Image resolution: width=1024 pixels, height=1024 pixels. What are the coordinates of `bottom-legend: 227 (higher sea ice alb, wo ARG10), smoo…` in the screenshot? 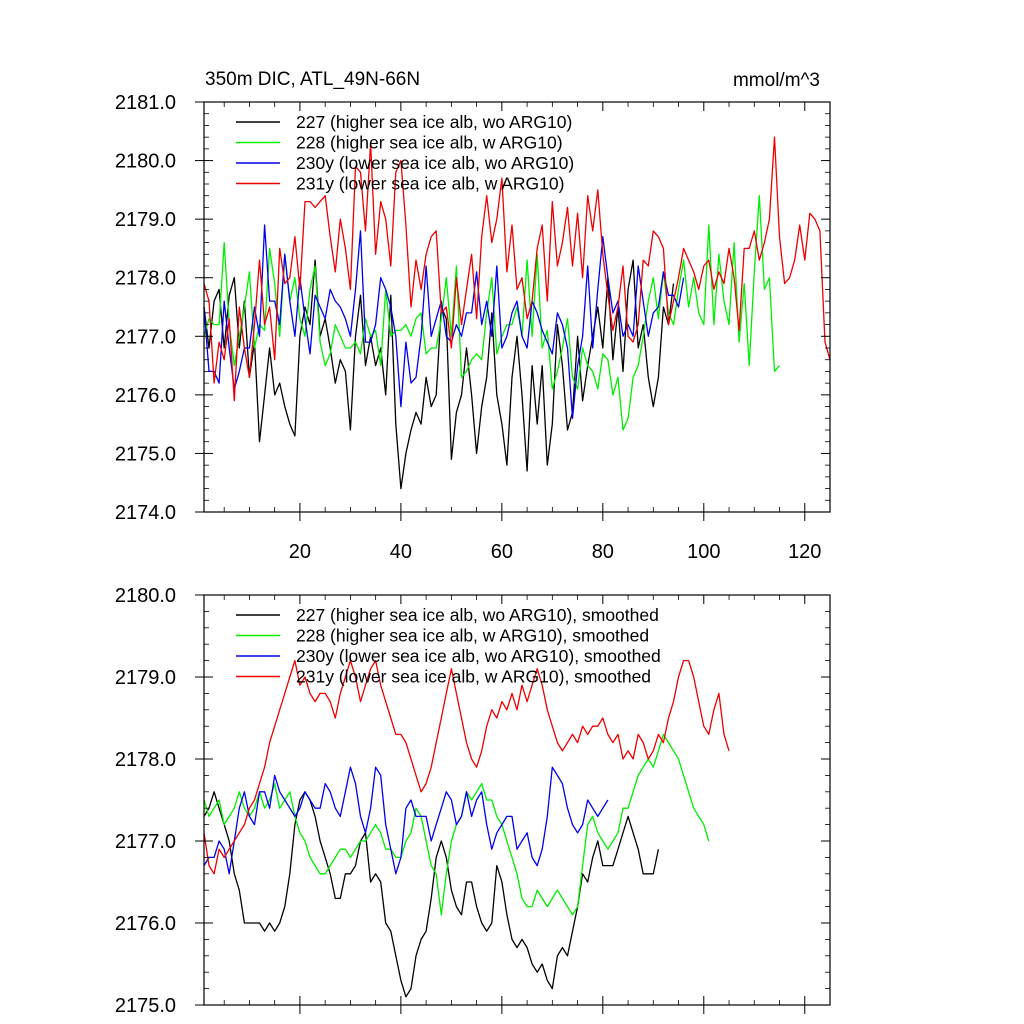 It's located at (448, 646).